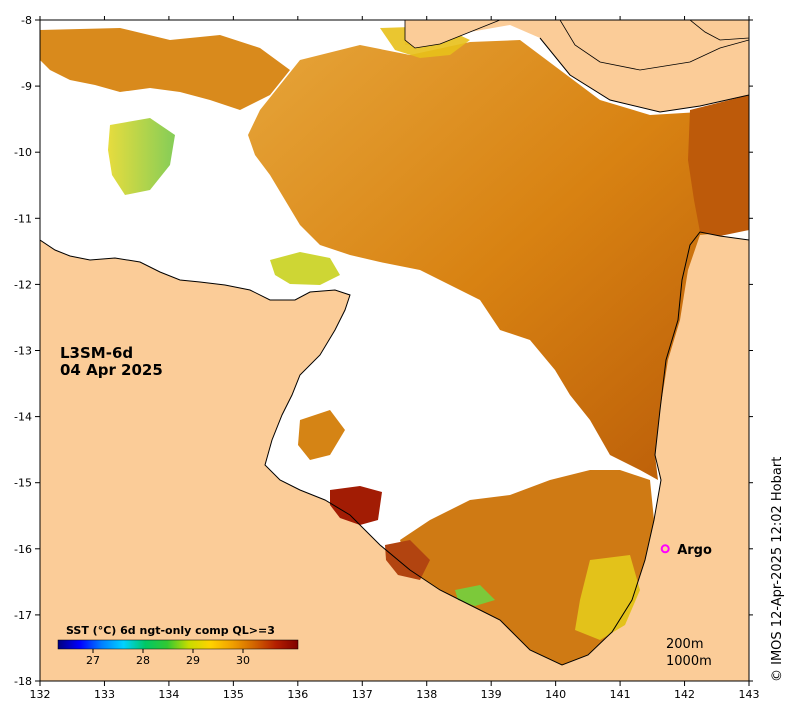 The image size is (792, 716). I want to click on depth-contour-200m: 200m, so click(684, 644).